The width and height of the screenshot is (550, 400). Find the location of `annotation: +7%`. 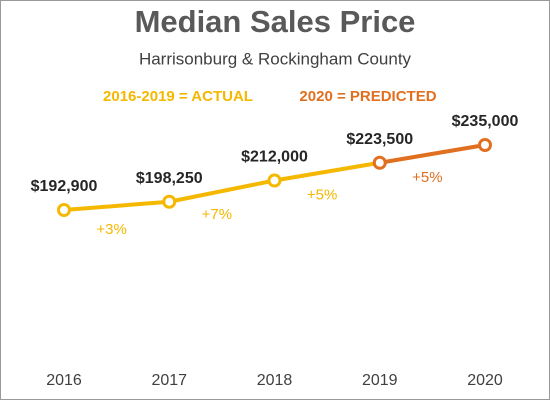

annotation: +7% is located at coordinates (217, 214).